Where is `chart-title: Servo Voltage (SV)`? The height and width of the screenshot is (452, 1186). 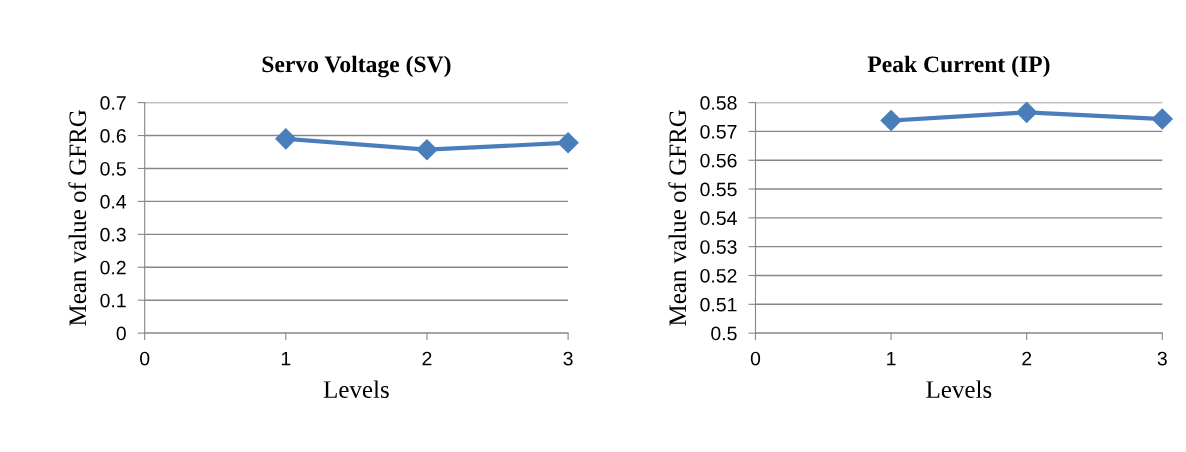 chart-title: Servo Voltage (SV) is located at coordinates (356, 66).